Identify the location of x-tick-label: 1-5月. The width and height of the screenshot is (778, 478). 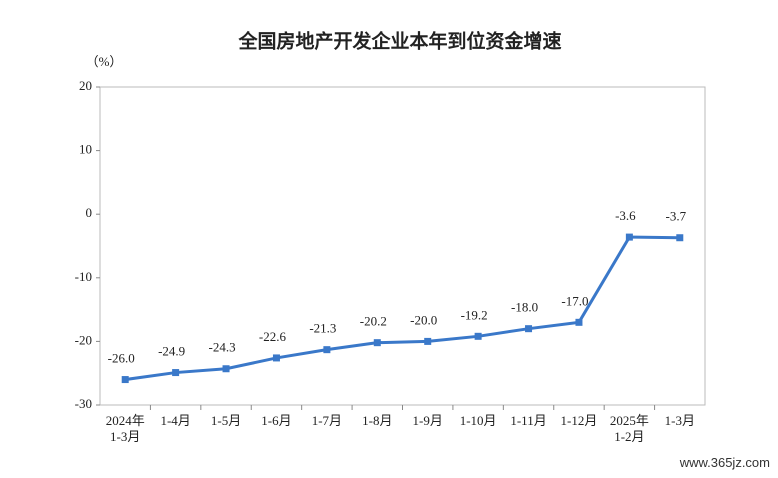
(226, 420).